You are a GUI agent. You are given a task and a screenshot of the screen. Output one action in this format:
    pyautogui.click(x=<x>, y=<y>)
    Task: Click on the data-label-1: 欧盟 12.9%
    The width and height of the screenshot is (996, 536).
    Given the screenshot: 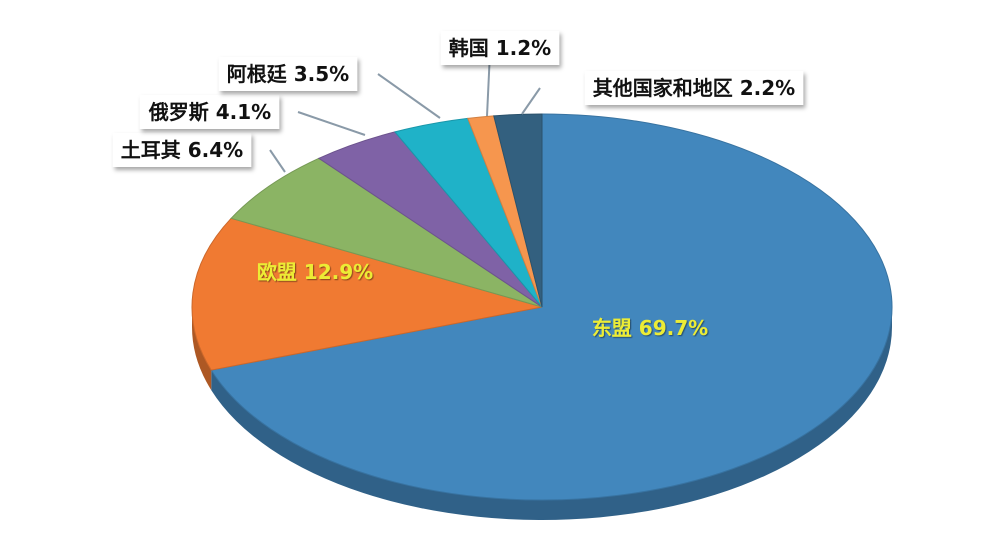 What is the action you would take?
    pyautogui.click(x=315, y=272)
    